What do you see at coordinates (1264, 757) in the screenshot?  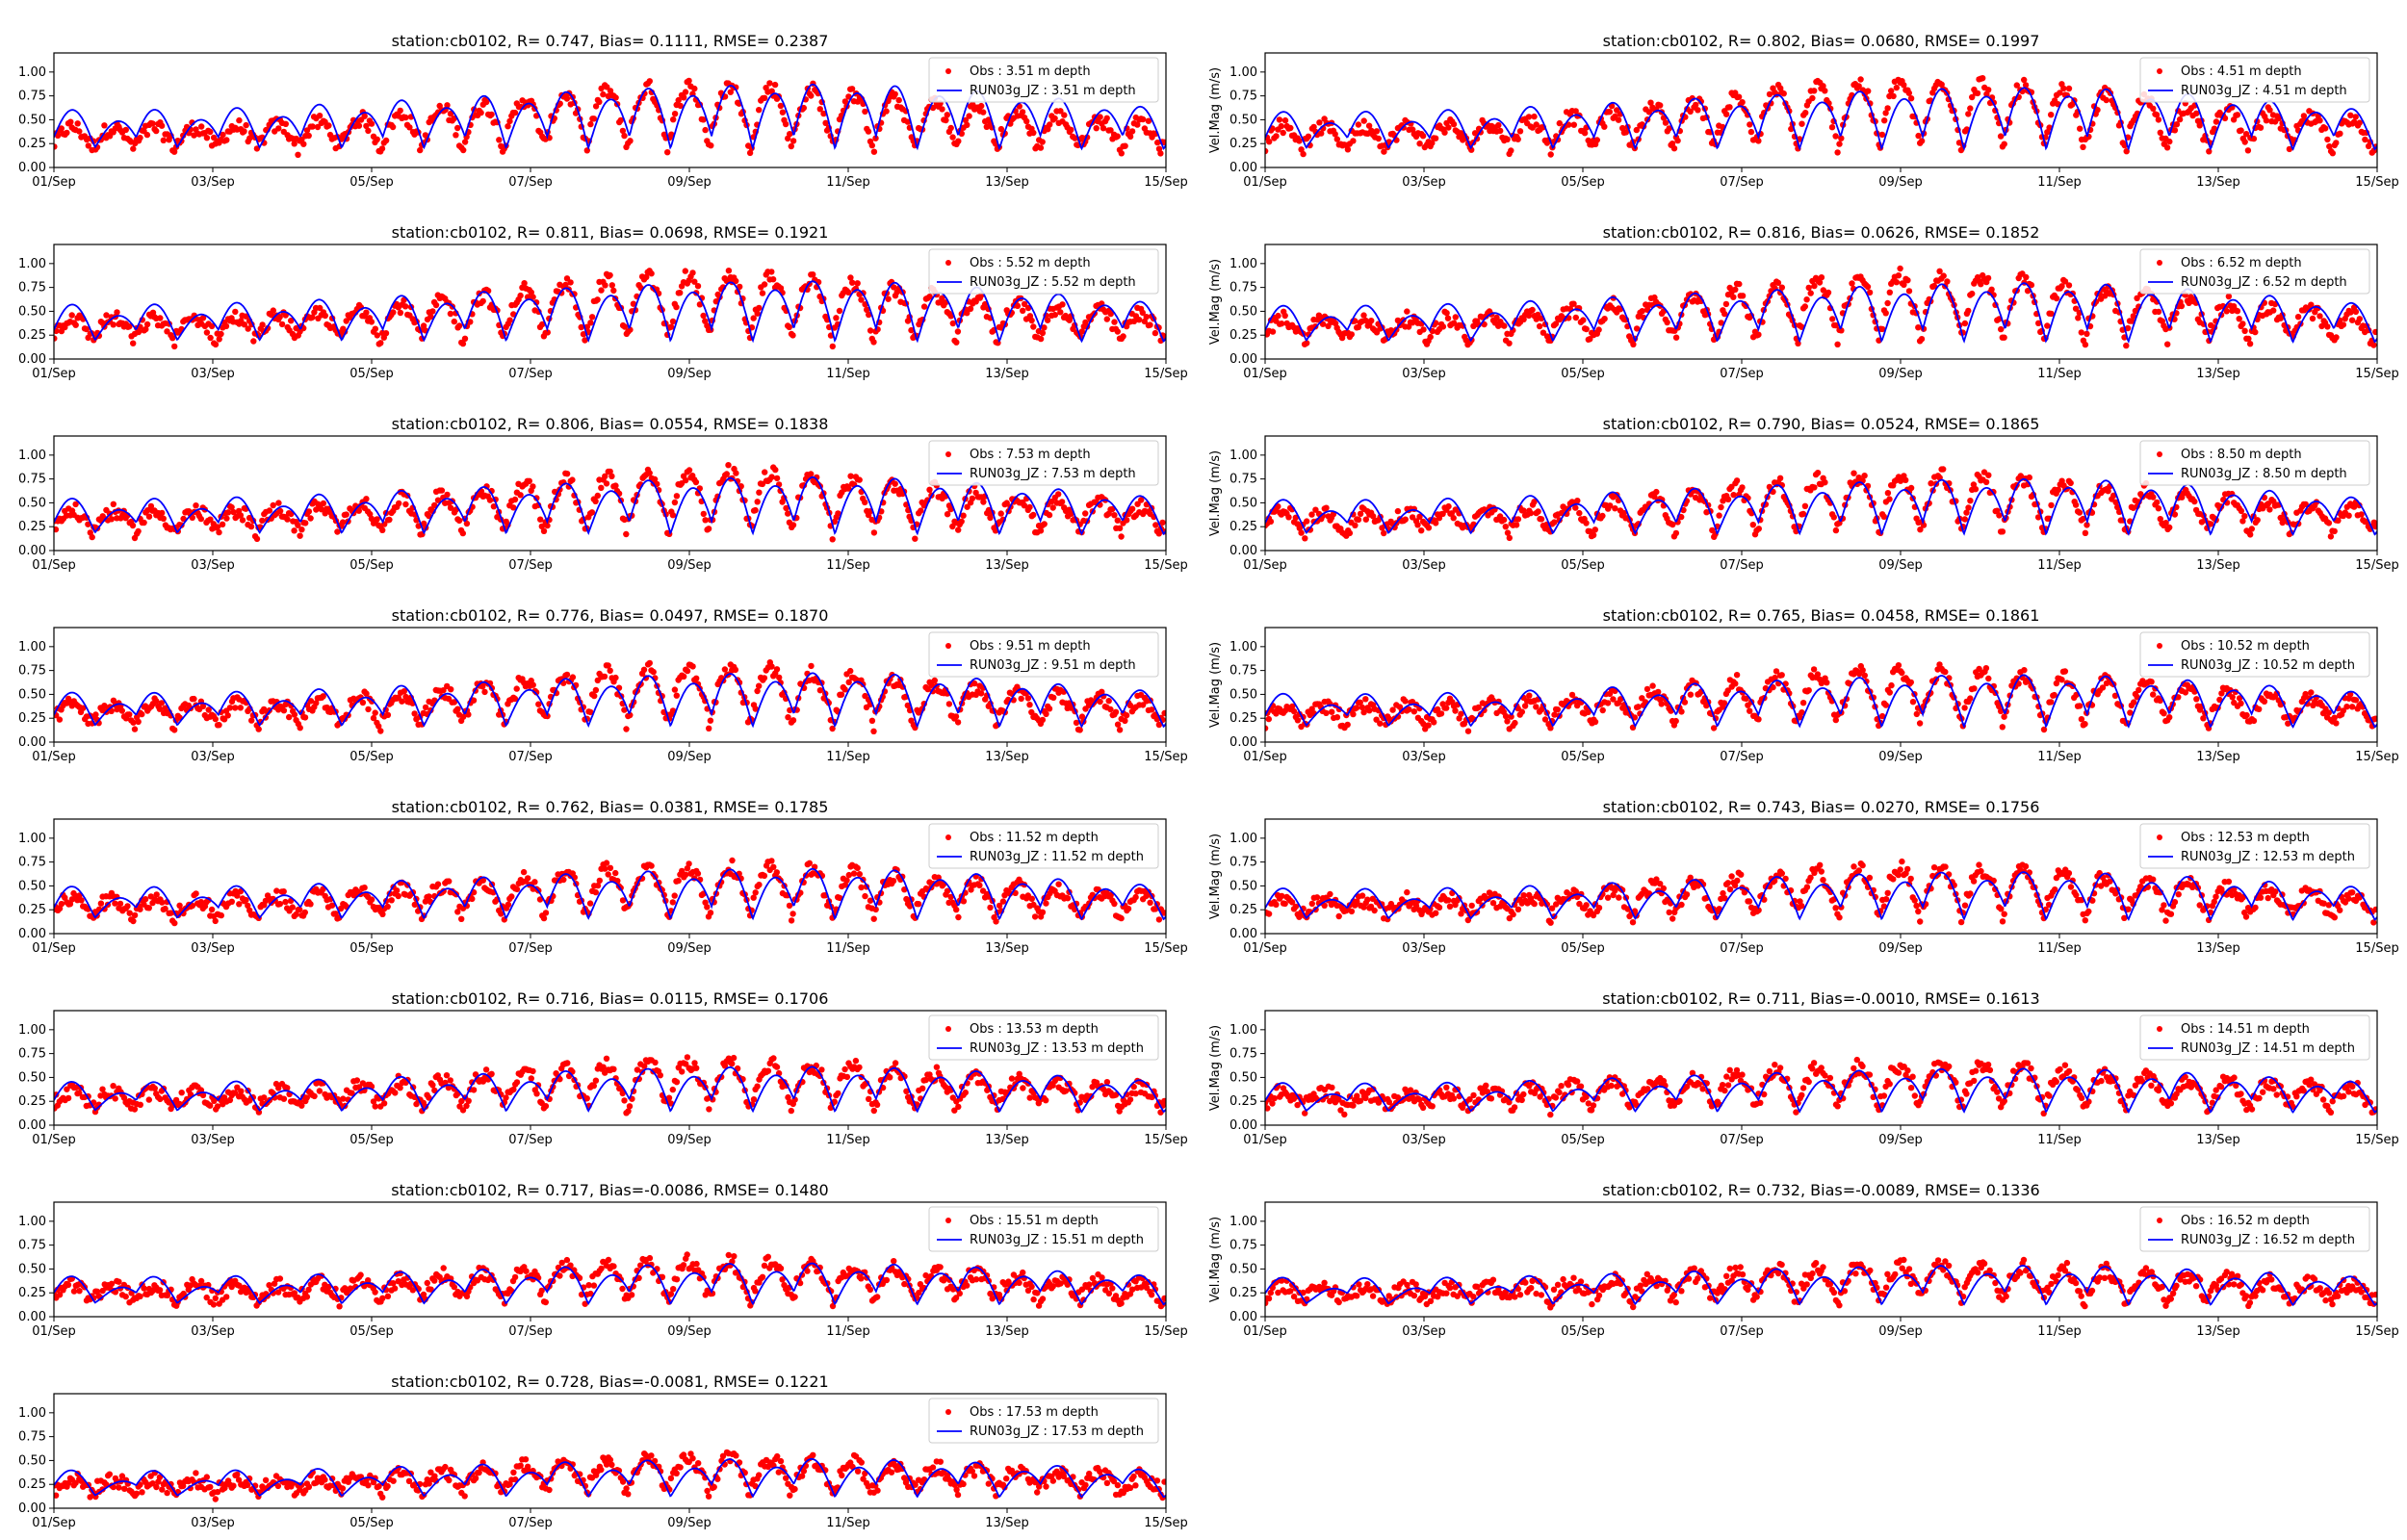 I see `x-tick-label: 01/Sep` at bounding box center [1264, 757].